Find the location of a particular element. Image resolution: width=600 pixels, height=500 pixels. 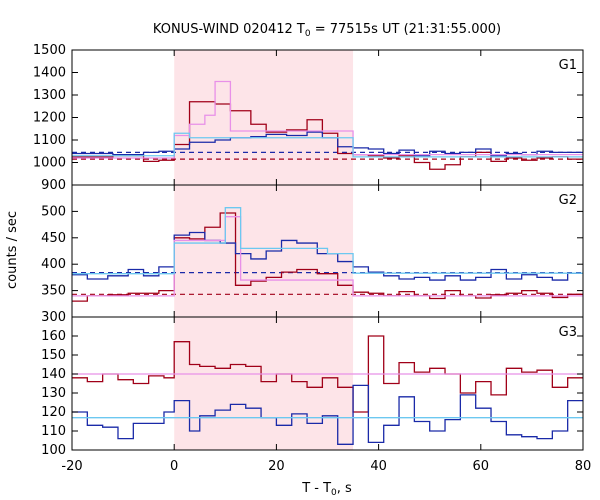

x-tick-label: 60 is located at coordinates (481, 466).